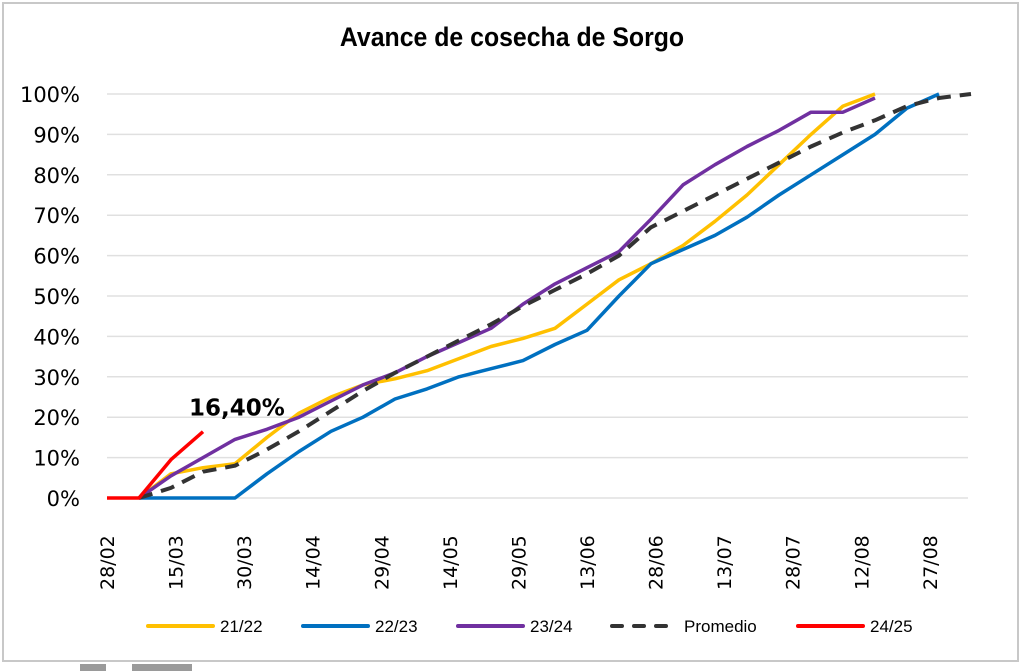 The width and height of the screenshot is (1024, 671). What do you see at coordinates (551, 626) in the screenshot?
I see `legend-label: 23/24` at bounding box center [551, 626].